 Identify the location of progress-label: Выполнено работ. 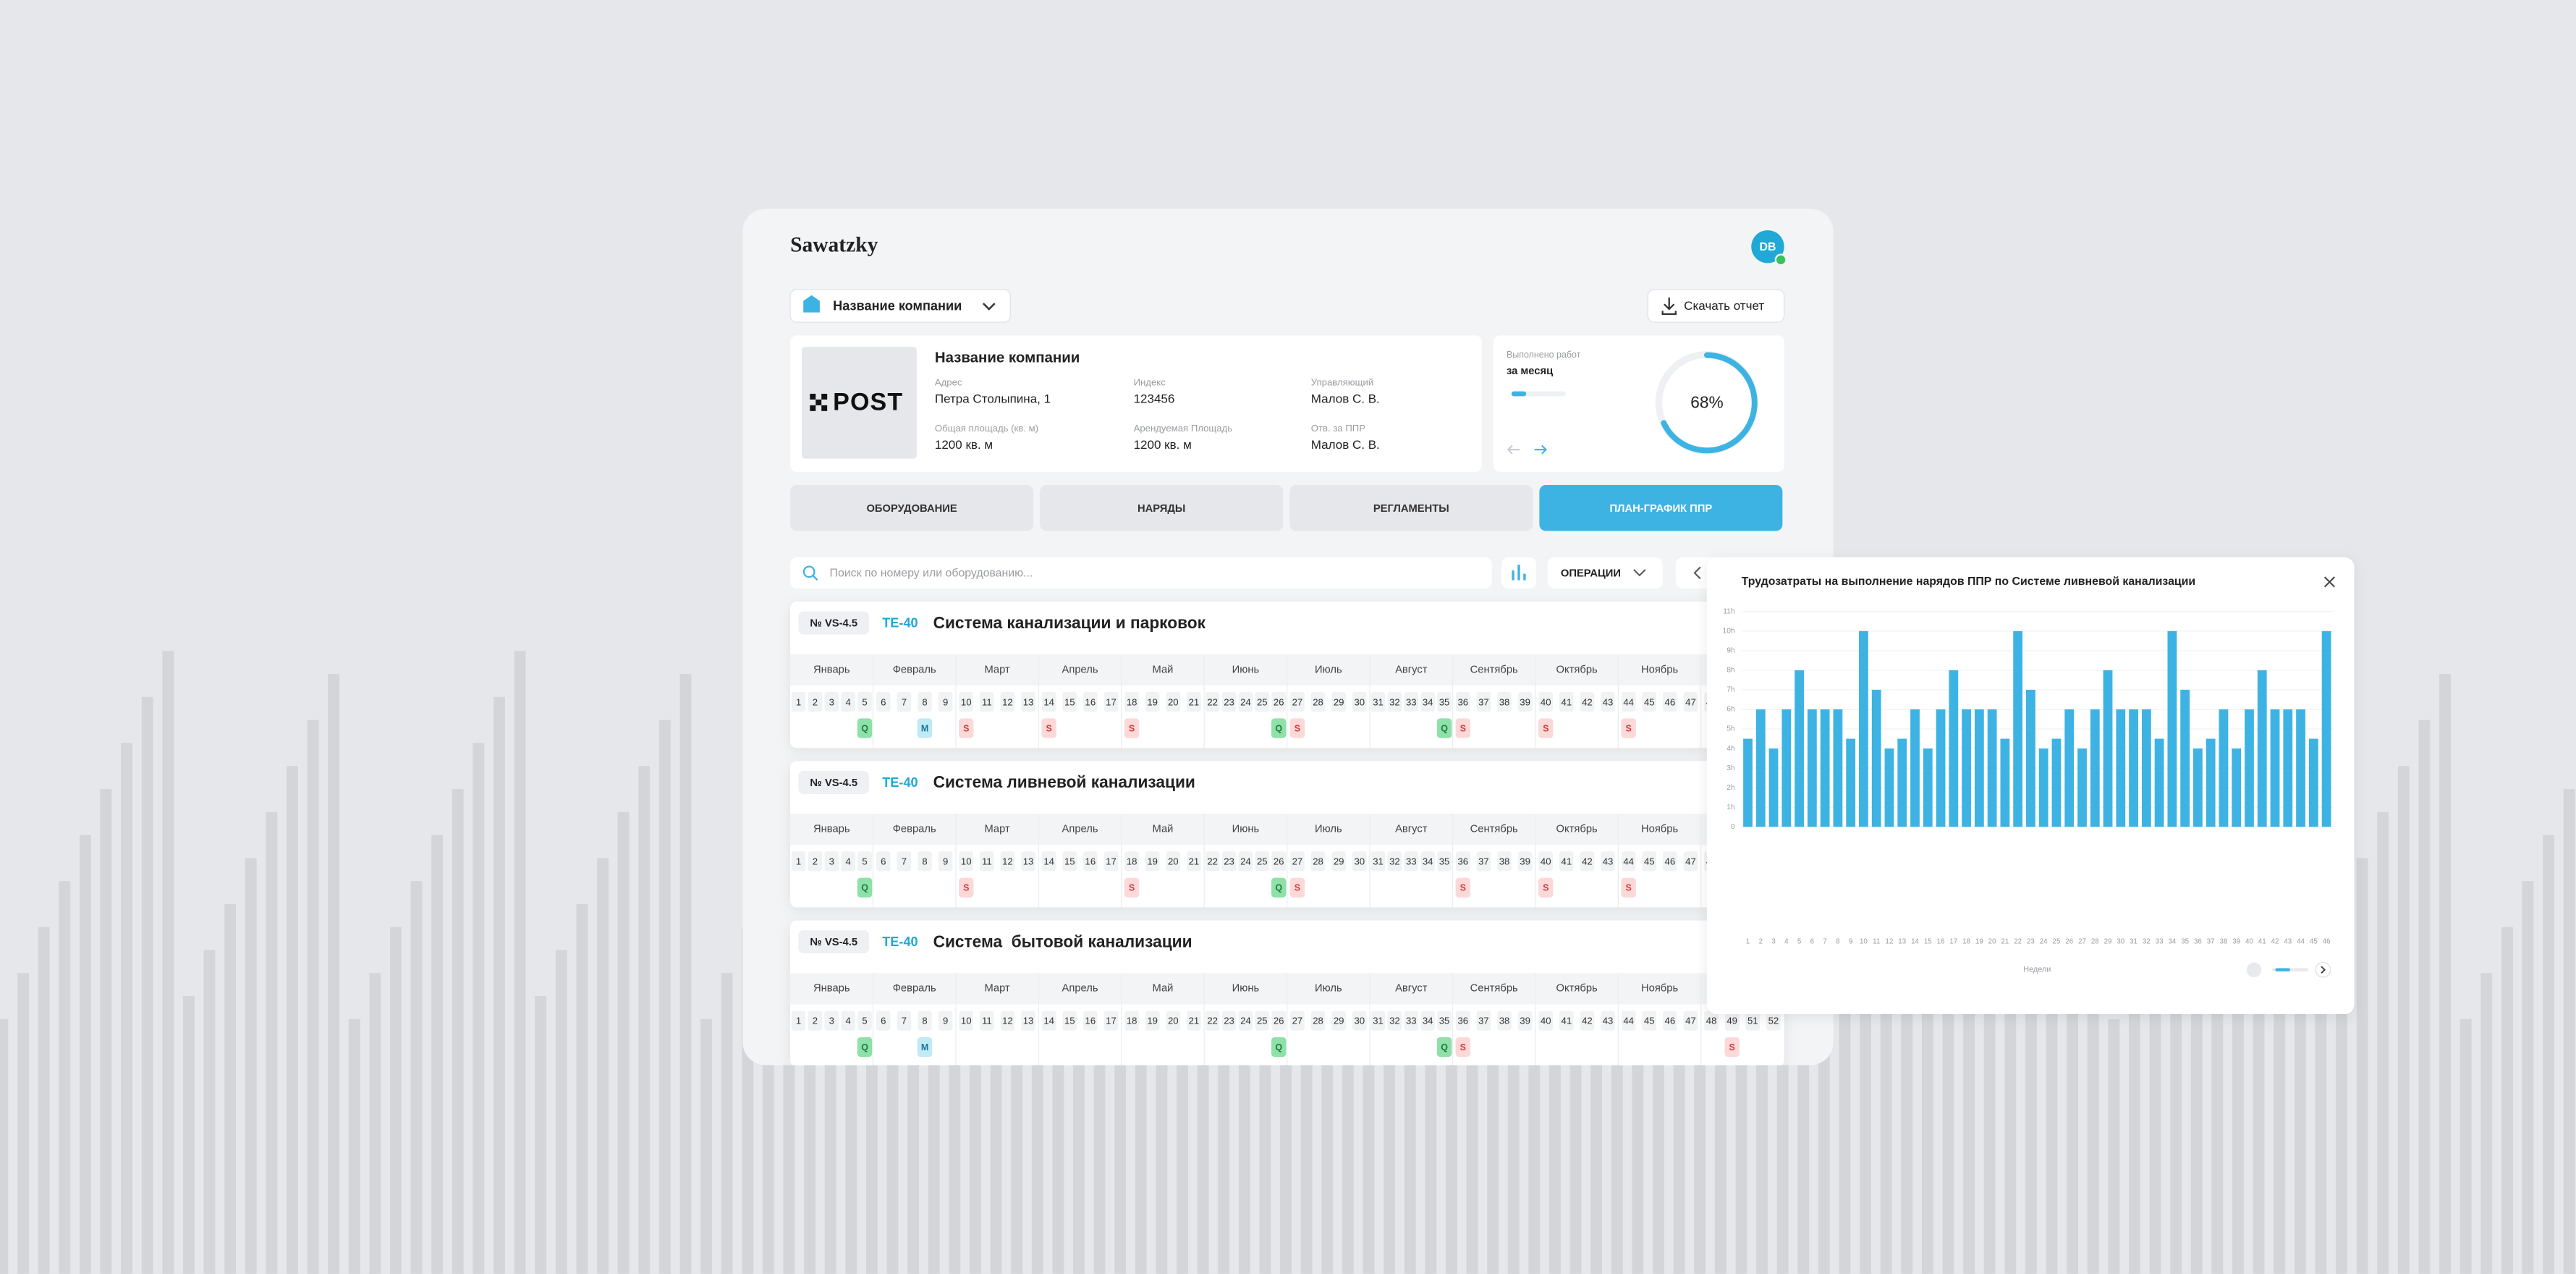
(1544, 355).